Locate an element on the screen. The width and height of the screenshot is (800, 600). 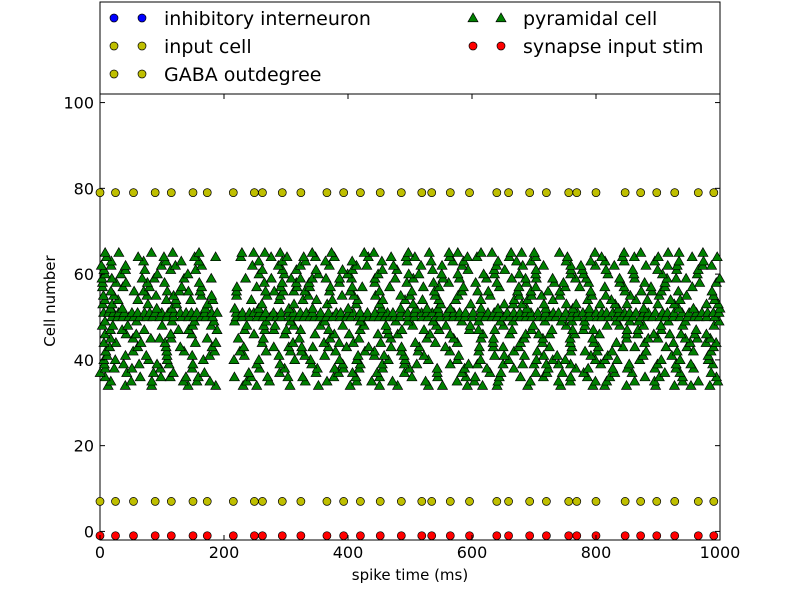
legend-label: GABA outdegree is located at coordinates (243, 75).